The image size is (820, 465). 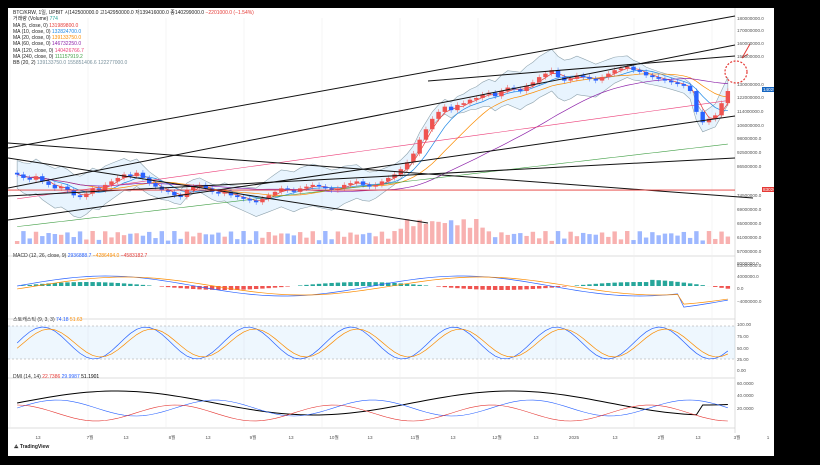 I want to click on ma240-row: MA (240, close, 0) 111157919.2, so click(x=48, y=57).